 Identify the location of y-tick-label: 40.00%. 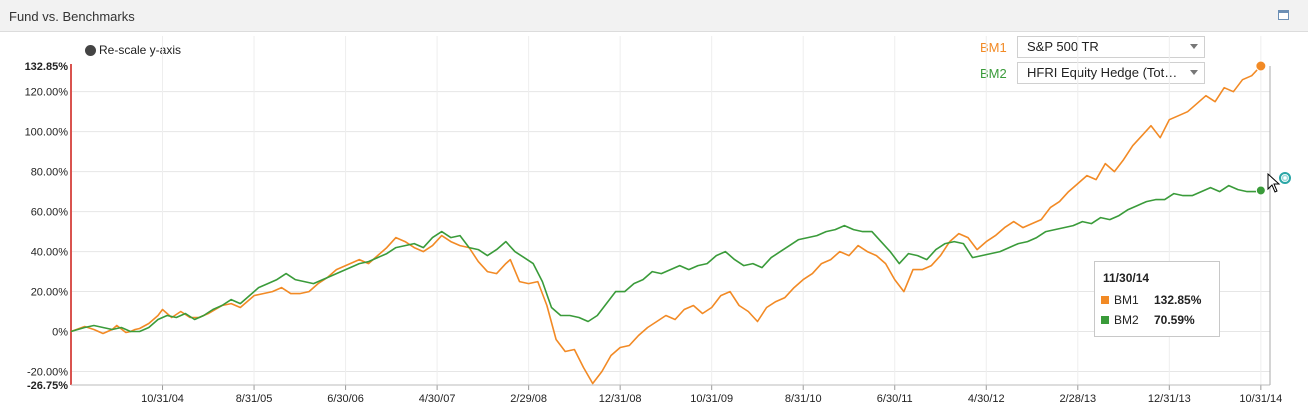
(50, 253).